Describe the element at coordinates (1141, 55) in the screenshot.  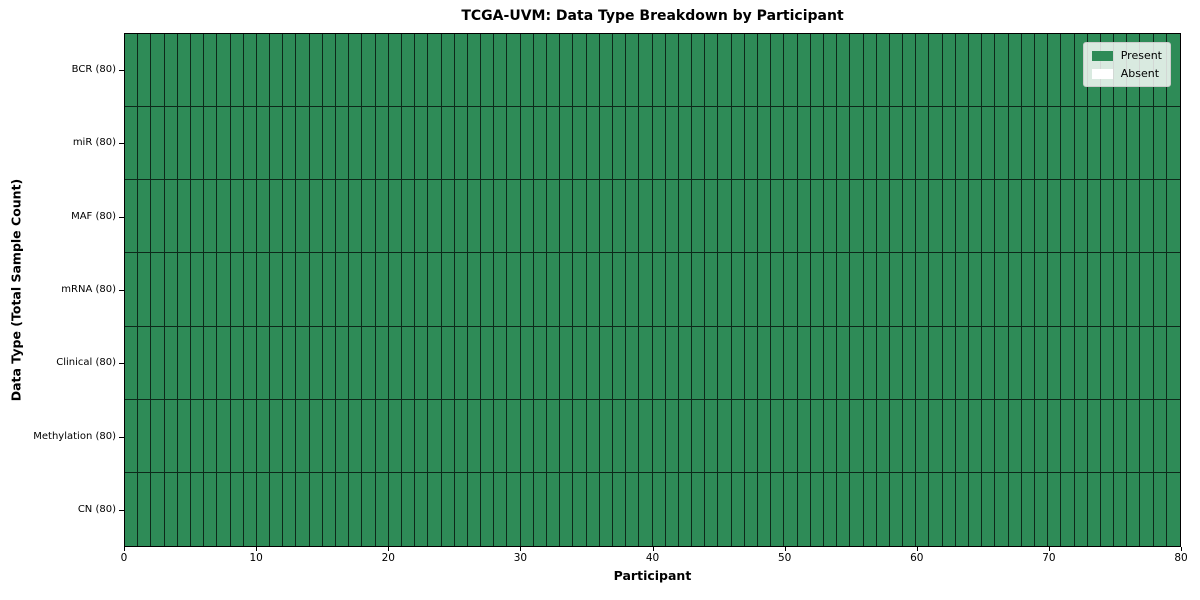
I see `legend-label-present: Present` at that location.